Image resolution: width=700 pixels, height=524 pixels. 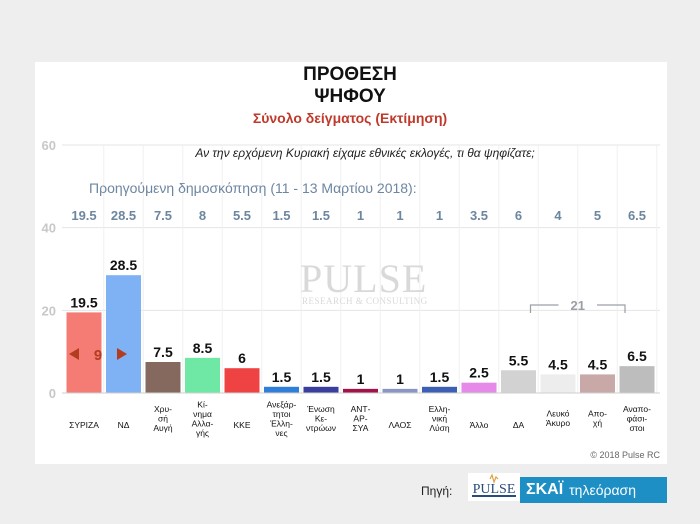 I want to click on category-label: Ανεξάρ-τητοι Έλλη-νες, so click(x=282, y=419).